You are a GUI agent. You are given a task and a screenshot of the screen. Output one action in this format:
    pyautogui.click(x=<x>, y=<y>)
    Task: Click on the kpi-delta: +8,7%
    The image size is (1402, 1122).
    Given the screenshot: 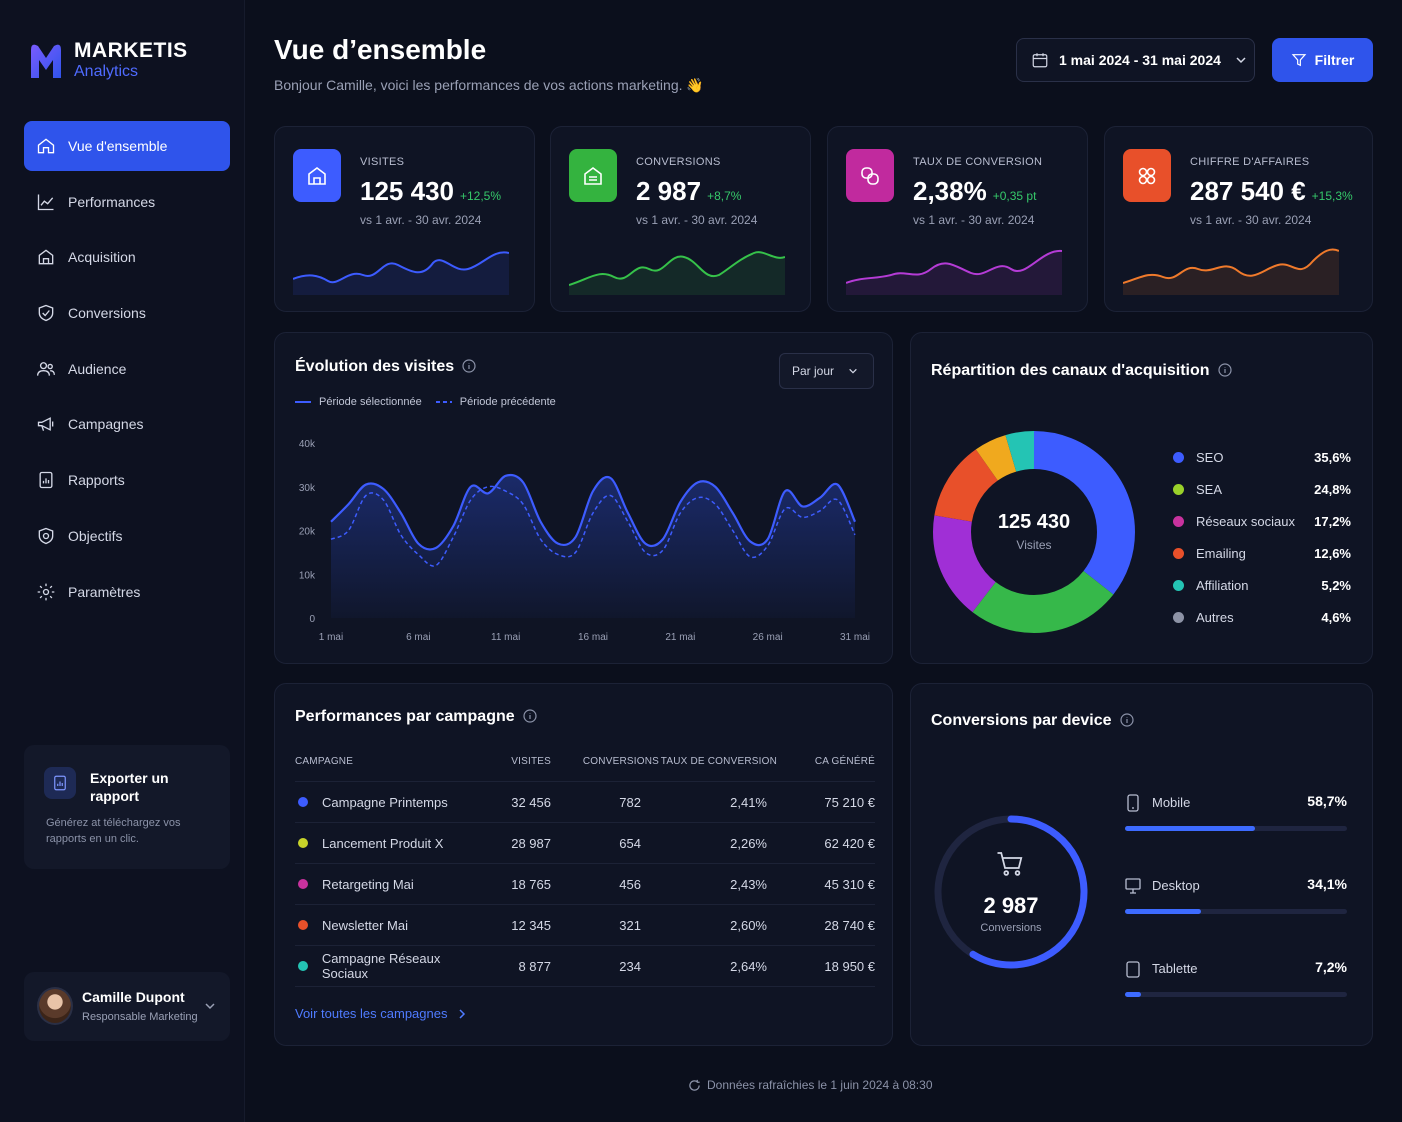 What is the action you would take?
    pyautogui.click(x=724, y=196)
    